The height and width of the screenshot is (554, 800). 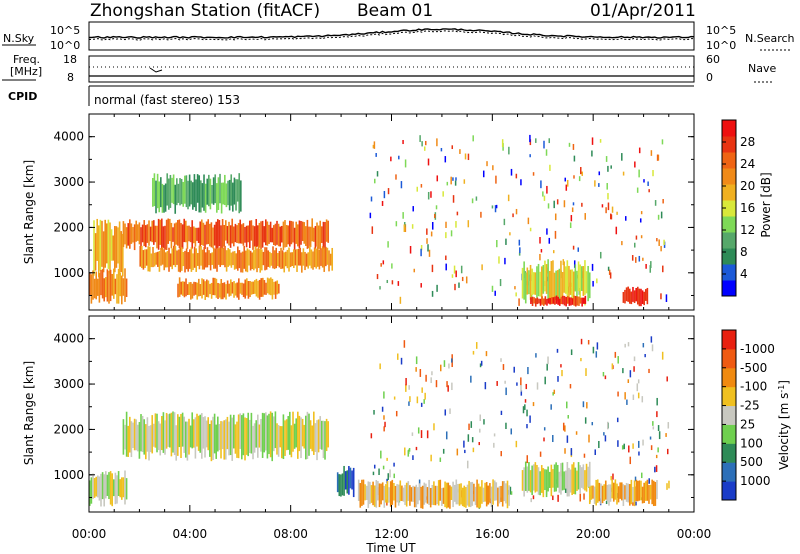 I want to click on y-tick-label: 3000, so click(x=68, y=384).